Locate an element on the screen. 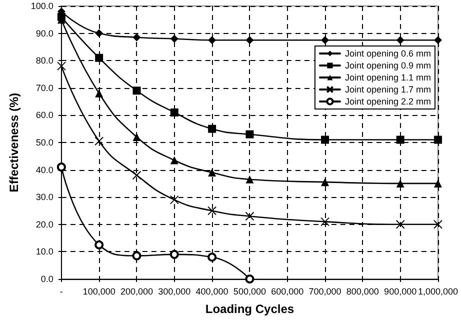 The image size is (461, 320). y-axis-title: Effectiveness (%) is located at coordinates (14, 142).